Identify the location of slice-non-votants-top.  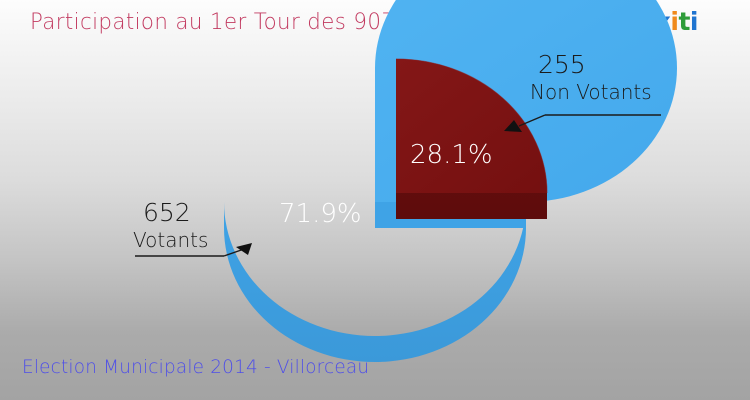
(471, 126).